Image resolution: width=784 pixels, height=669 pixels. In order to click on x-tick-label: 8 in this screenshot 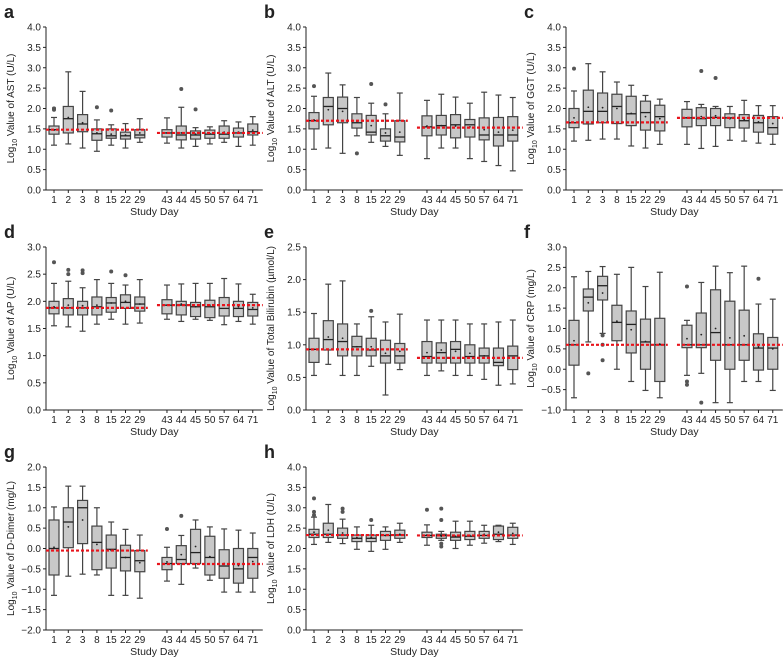, I will do `click(97, 200)`.